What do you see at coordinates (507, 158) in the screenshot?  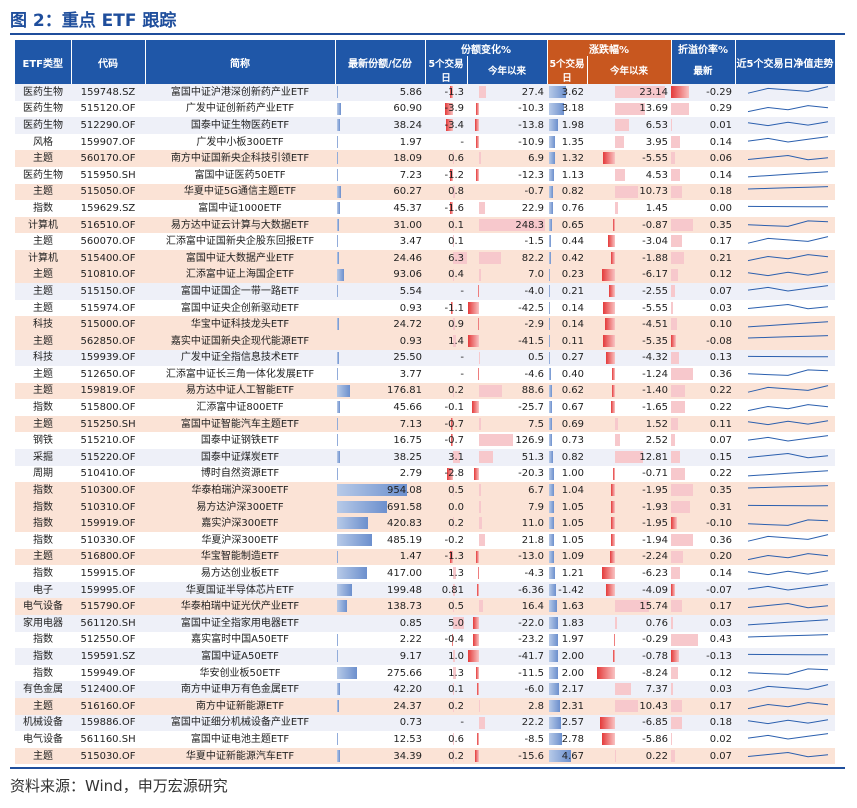 I see `share-change-ytd: 6.9` at bounding box center [507, 158].